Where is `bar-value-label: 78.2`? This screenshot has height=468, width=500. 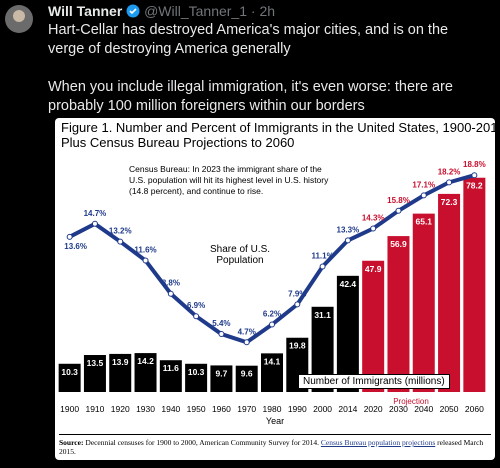
bar-value-label: 78.2 is located at coordinates (474, 186).